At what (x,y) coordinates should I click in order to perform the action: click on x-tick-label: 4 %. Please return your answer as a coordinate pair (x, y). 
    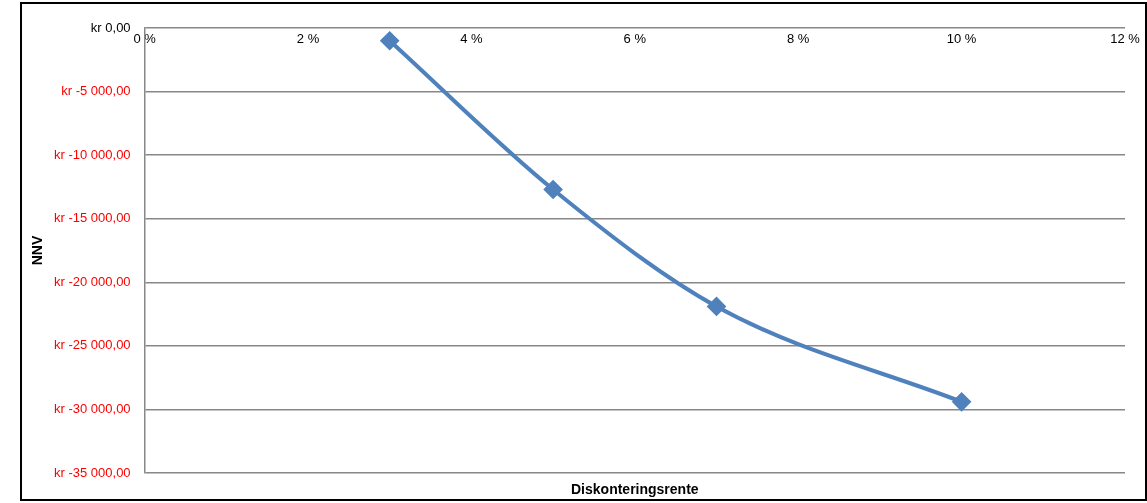
    Looking at the image, I should click on (472, 39).